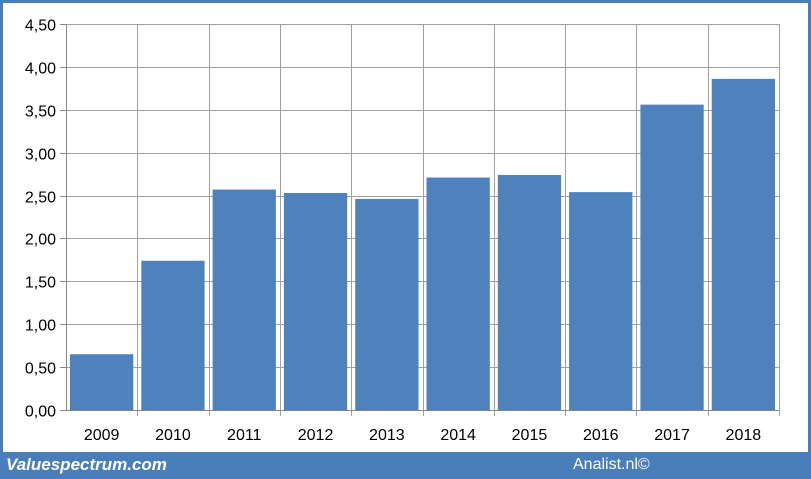  What do you see at coordinates (387, 435) in the screenshot?
I see `x-tick-label: 2013` at bounding box center [387, 435].